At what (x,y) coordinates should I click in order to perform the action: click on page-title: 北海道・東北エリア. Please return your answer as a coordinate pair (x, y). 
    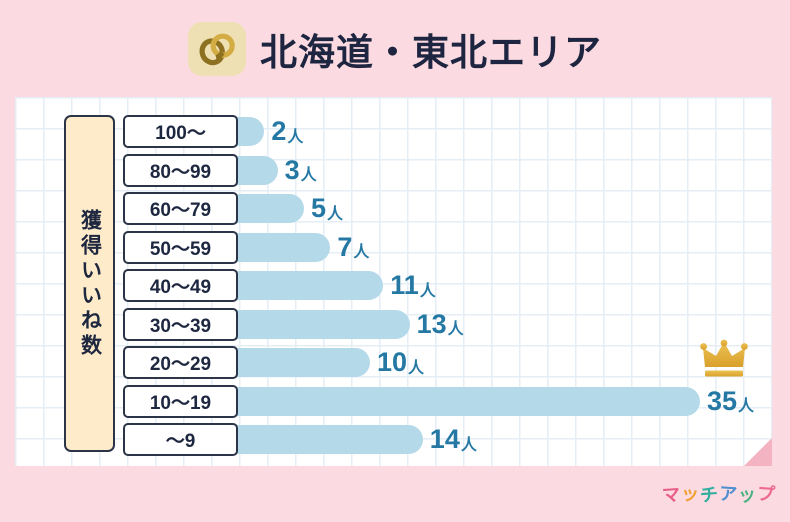
    Looking at the image, I should click on (431, 52).